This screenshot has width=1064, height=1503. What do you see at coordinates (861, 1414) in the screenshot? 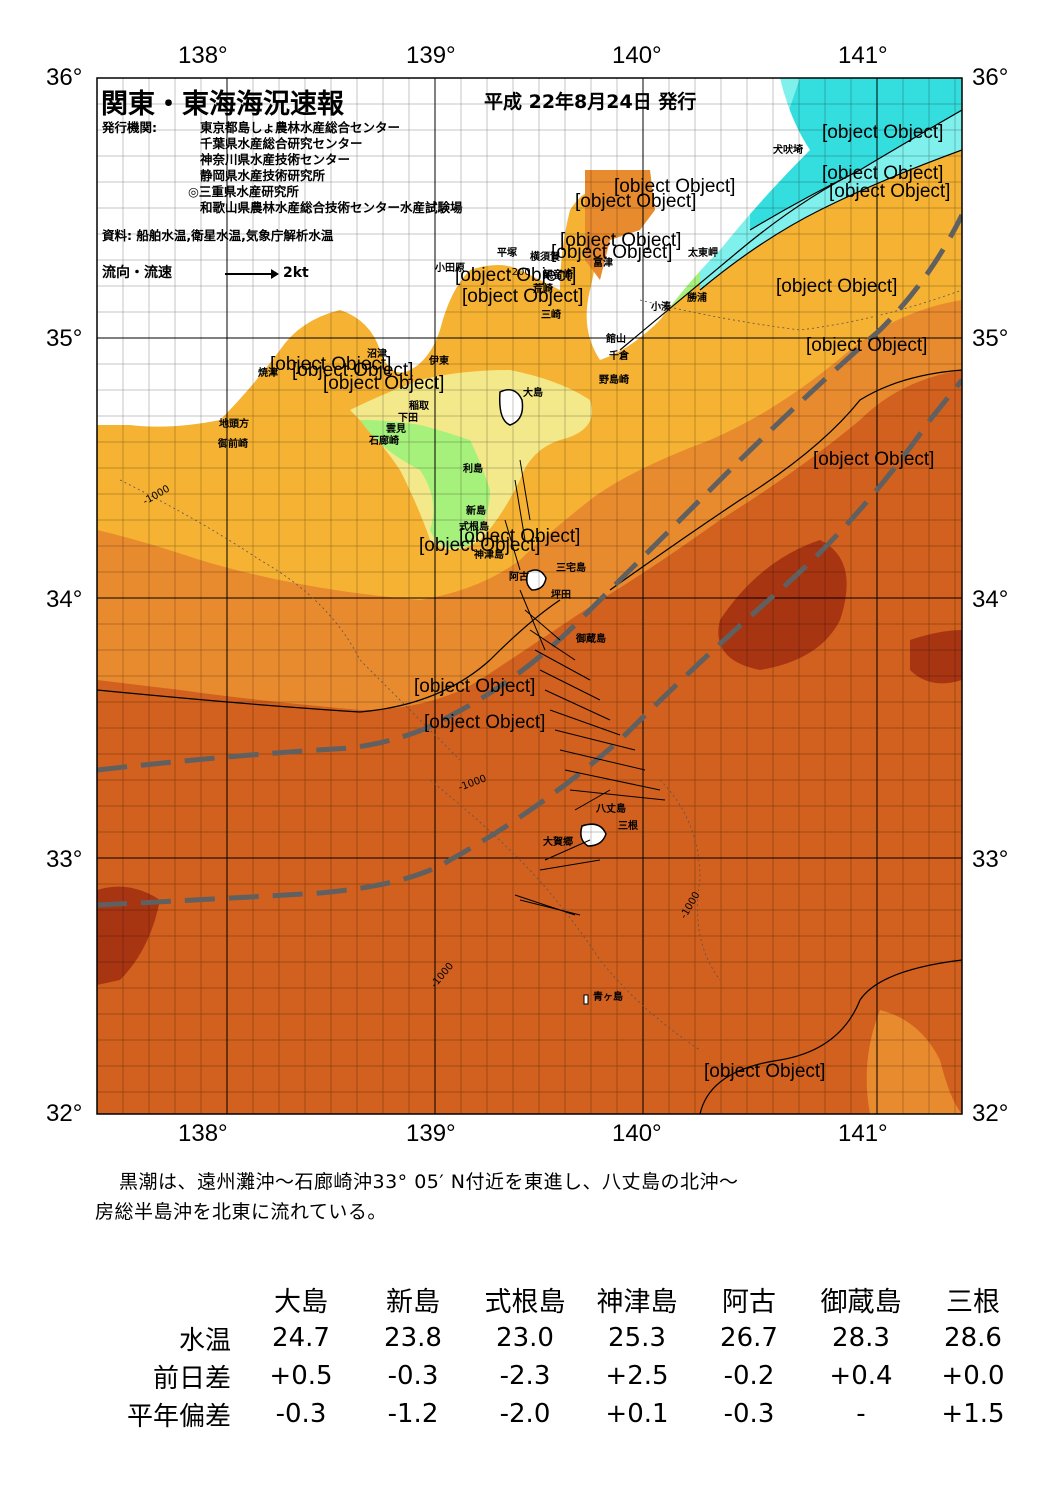
I see `table-cell: -` at bounding box center [861, 1414].